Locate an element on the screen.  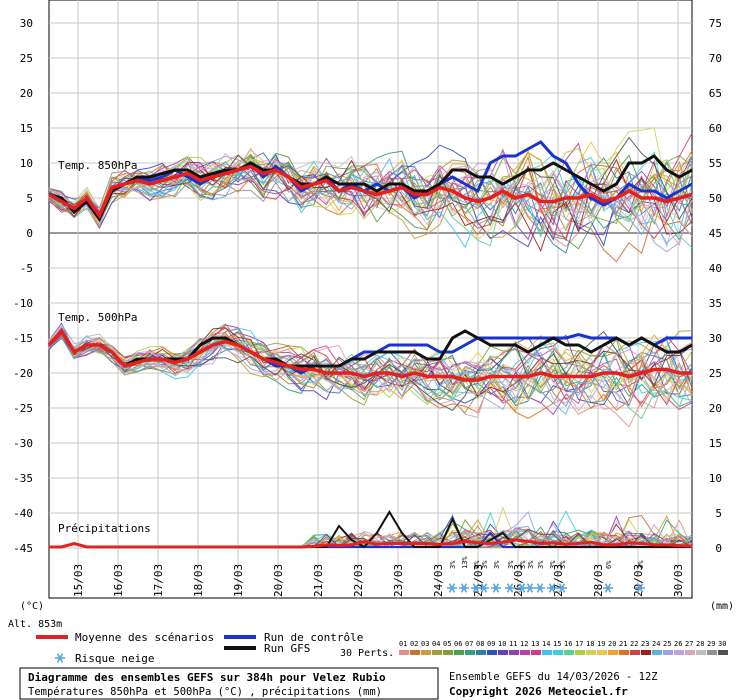
perturbation-29-line is located at coordinates (370, 367).